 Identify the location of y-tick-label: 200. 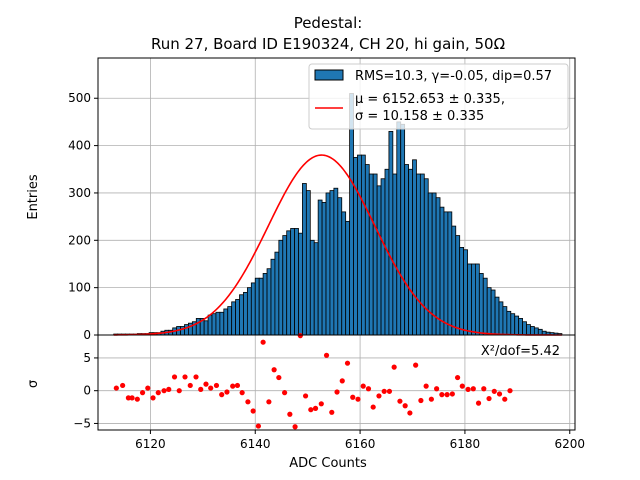
(79, 240).